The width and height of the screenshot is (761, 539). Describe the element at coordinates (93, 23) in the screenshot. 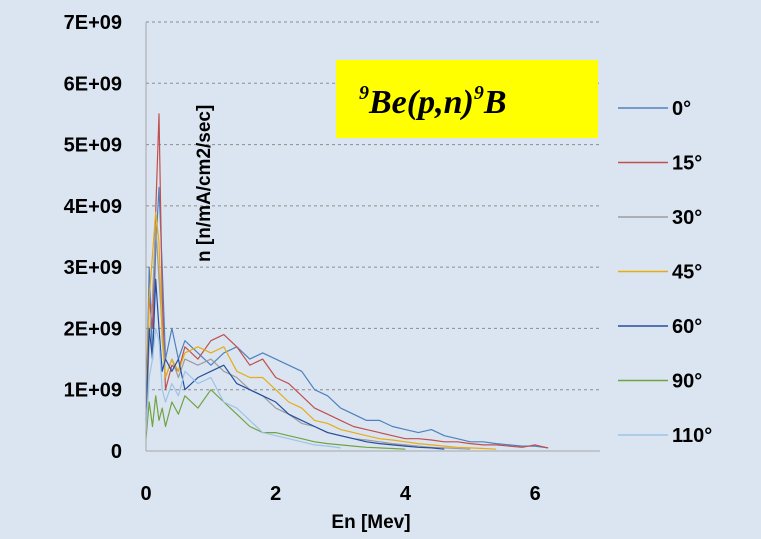

I see `y-tick-label: 7E+09` at that location.